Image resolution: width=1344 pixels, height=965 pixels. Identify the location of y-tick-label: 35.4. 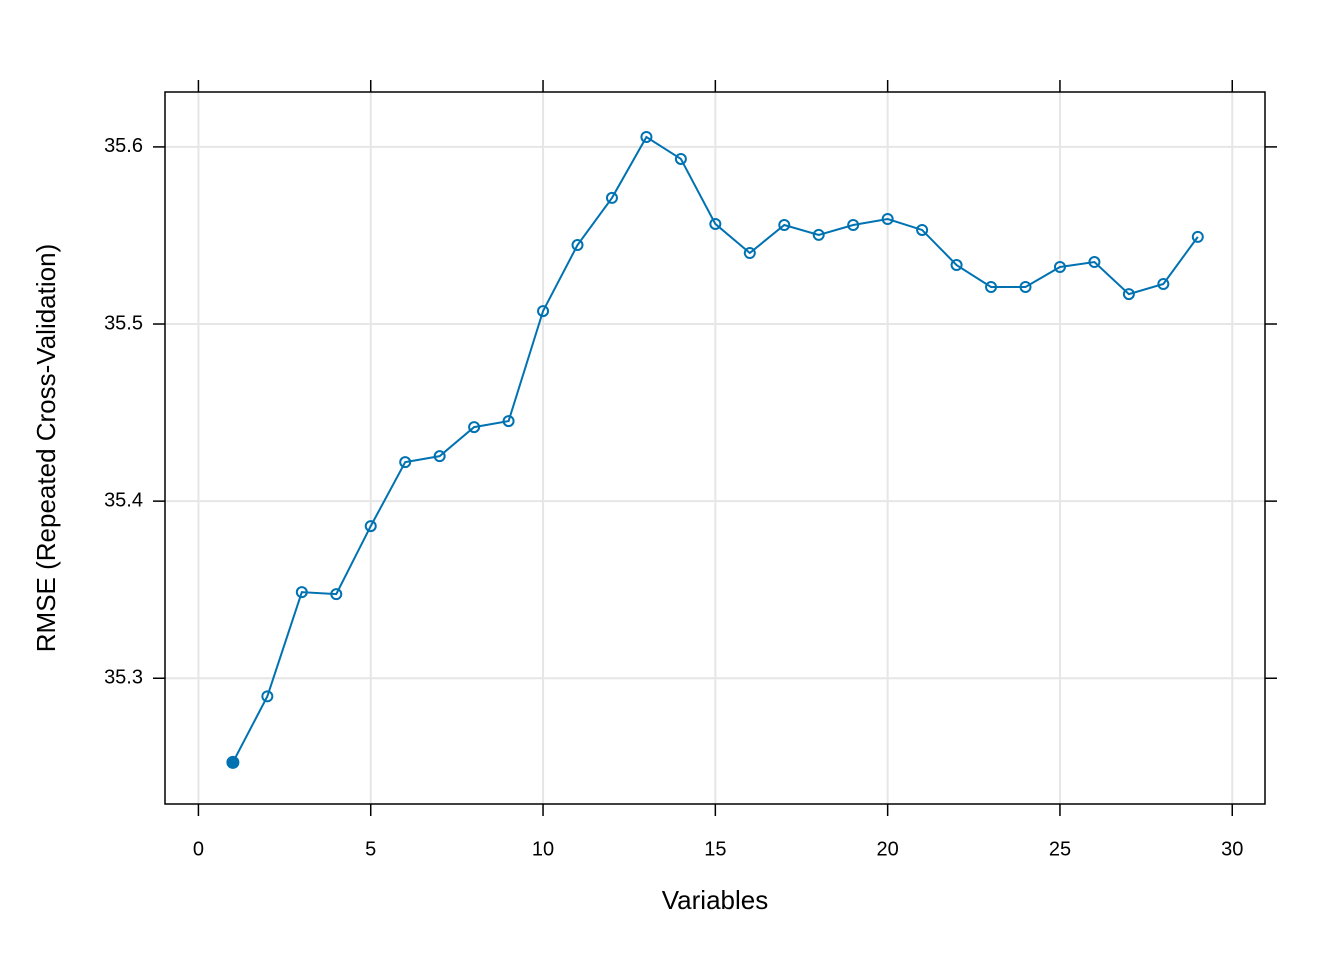
(123, 500).